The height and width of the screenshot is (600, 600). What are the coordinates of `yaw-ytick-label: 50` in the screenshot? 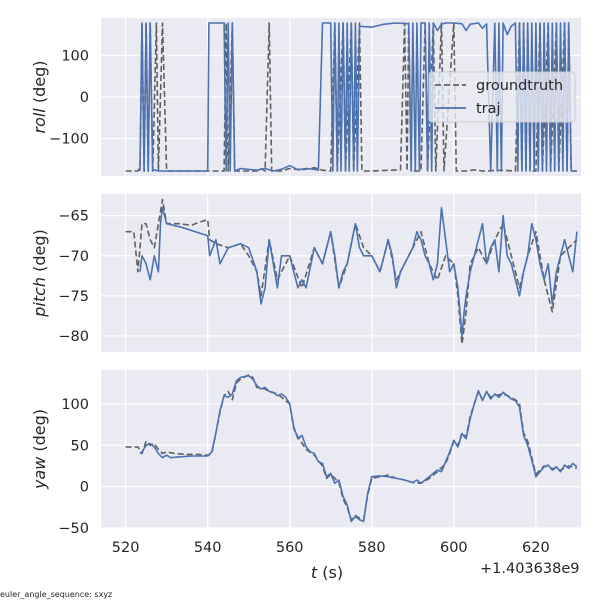 It's located at (80, 446).